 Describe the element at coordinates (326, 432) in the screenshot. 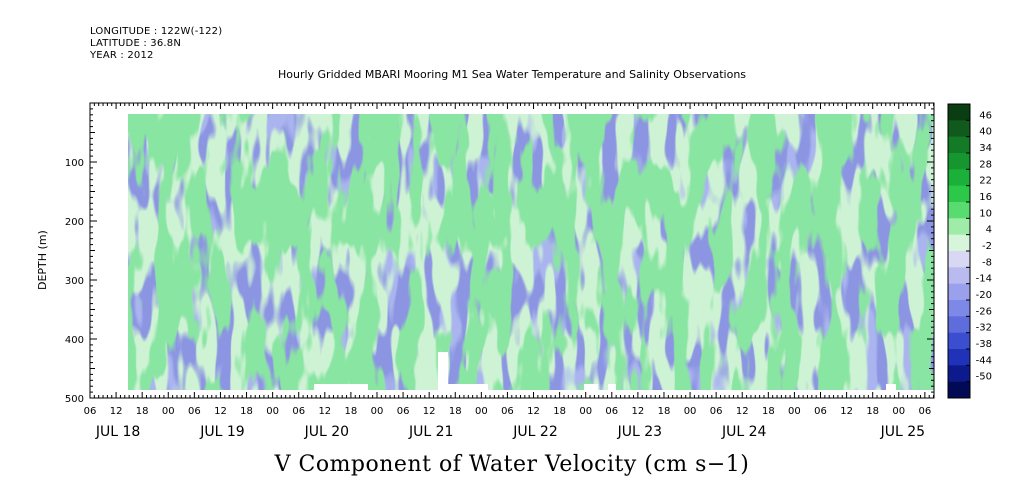

I see `x-day-label: JUL 20` at that location.